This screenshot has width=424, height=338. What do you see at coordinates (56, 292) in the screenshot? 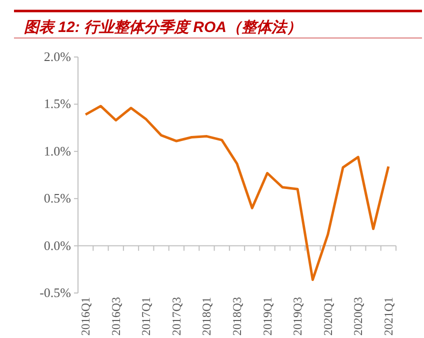
I see `y-tick-label: -0.5%` at bounding box center [56, 292].